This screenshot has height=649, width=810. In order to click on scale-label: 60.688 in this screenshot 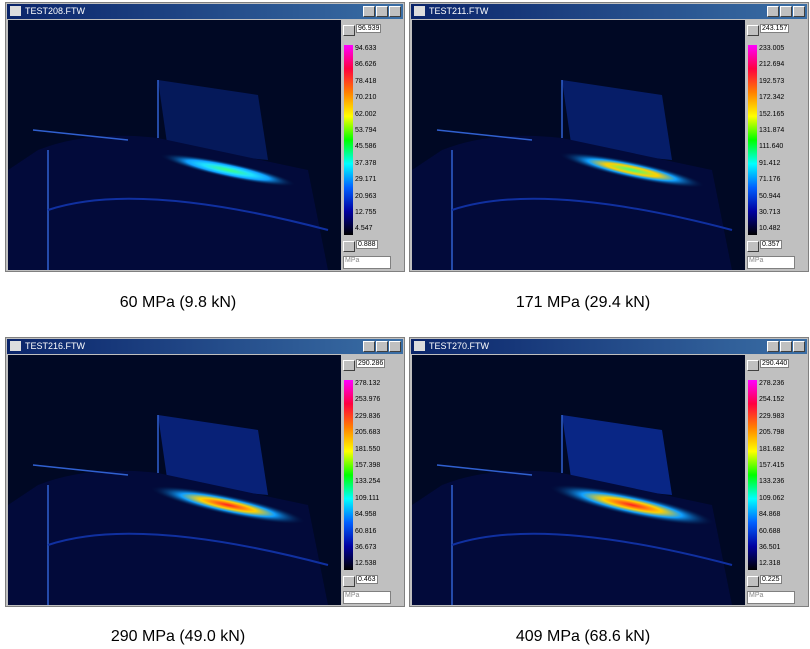, I will do `click(770, 531)`.